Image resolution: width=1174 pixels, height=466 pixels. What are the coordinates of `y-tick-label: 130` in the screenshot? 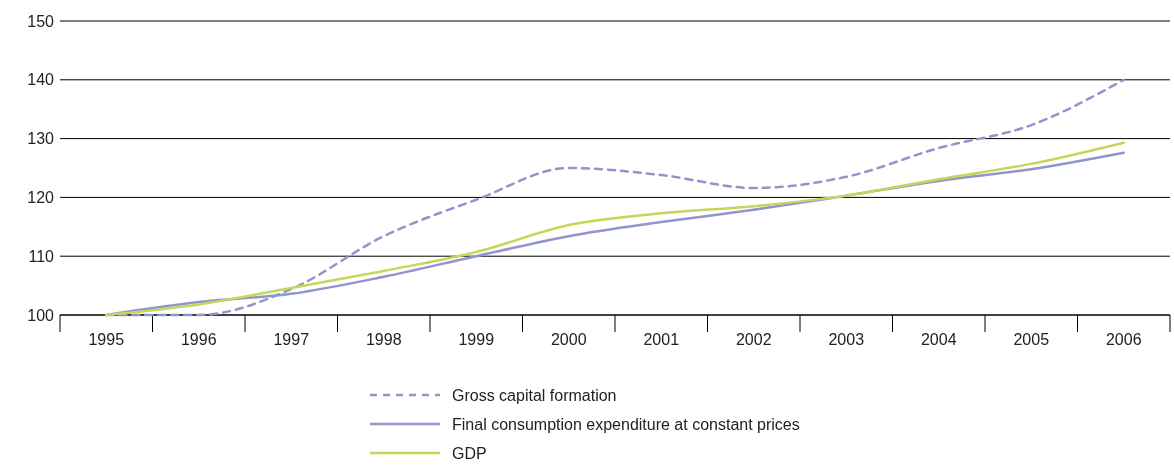 It's located at (41, 139).